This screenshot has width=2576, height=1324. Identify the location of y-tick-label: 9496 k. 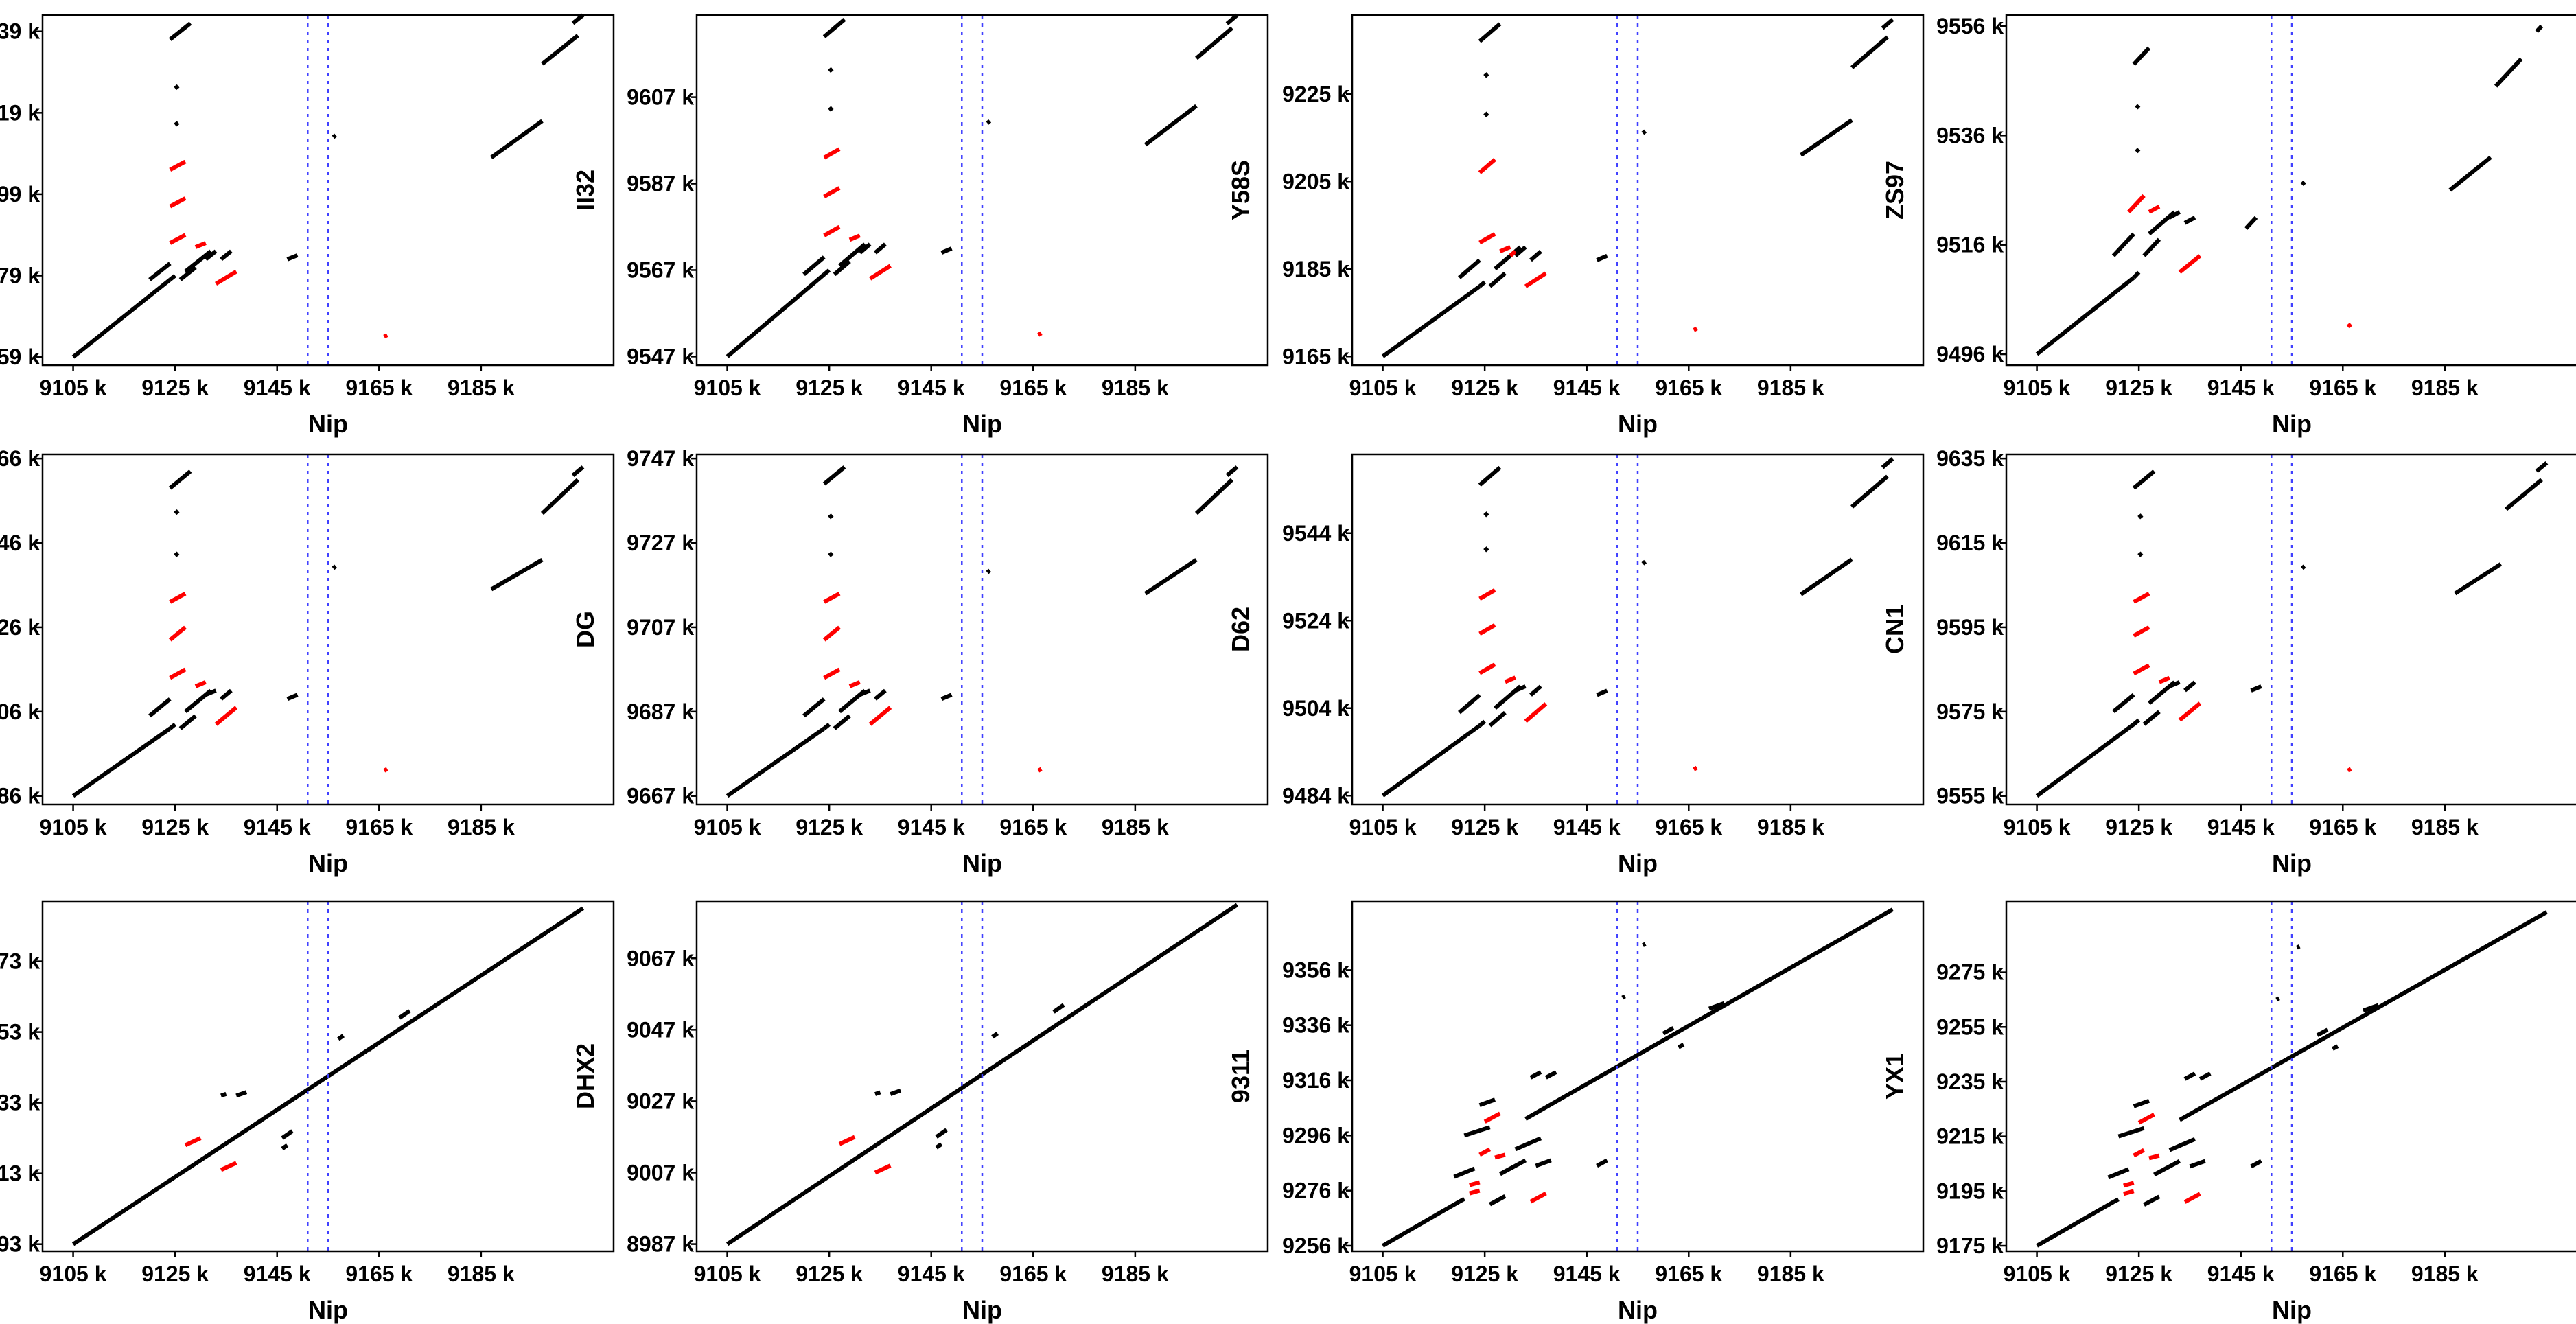
(1970, 354).